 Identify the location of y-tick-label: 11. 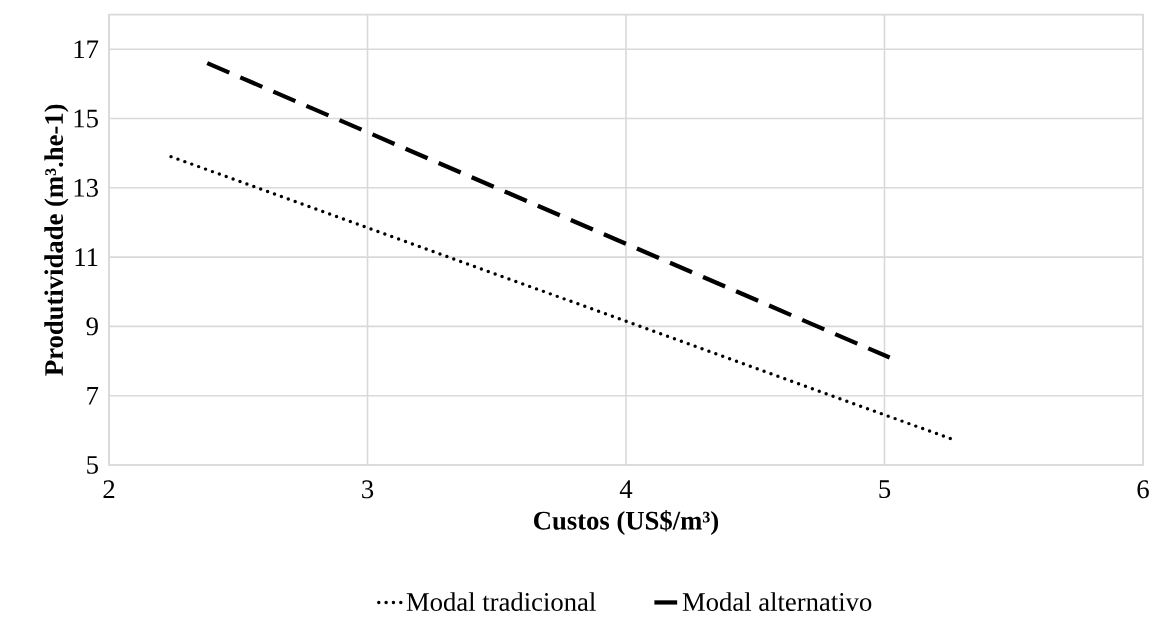
(86, 257).